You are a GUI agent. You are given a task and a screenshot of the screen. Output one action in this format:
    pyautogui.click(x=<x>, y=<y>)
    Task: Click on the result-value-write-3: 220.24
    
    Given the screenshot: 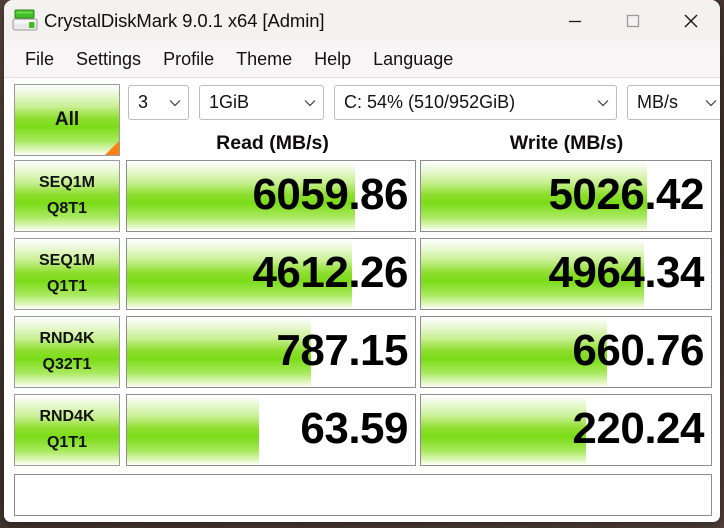 What is the action you would take?
    pyautogui.click(x=638, y=429)
    